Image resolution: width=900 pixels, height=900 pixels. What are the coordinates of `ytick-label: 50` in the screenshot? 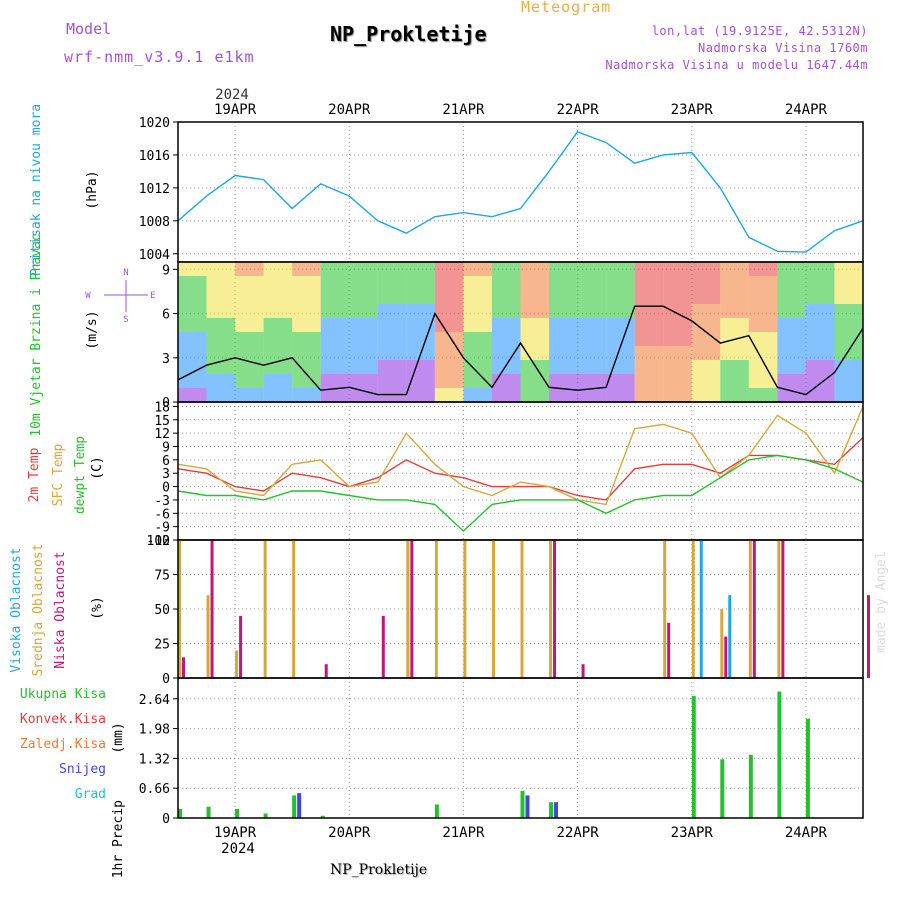 It's located at (162, 610).